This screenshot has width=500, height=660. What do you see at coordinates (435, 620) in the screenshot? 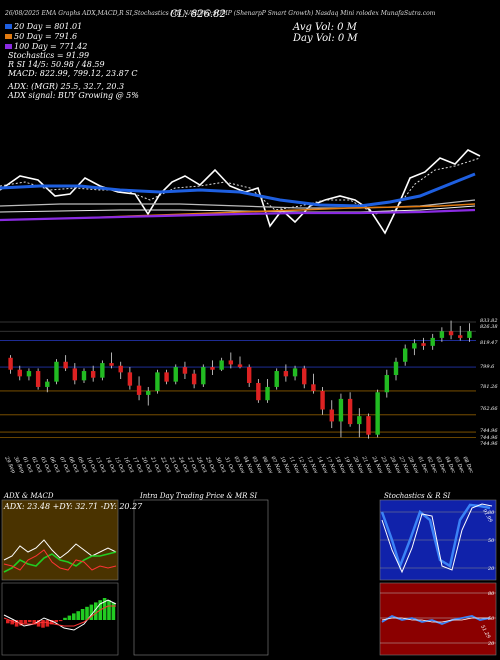
I see `rsi-signal-line` at bounding box center [435, 620].